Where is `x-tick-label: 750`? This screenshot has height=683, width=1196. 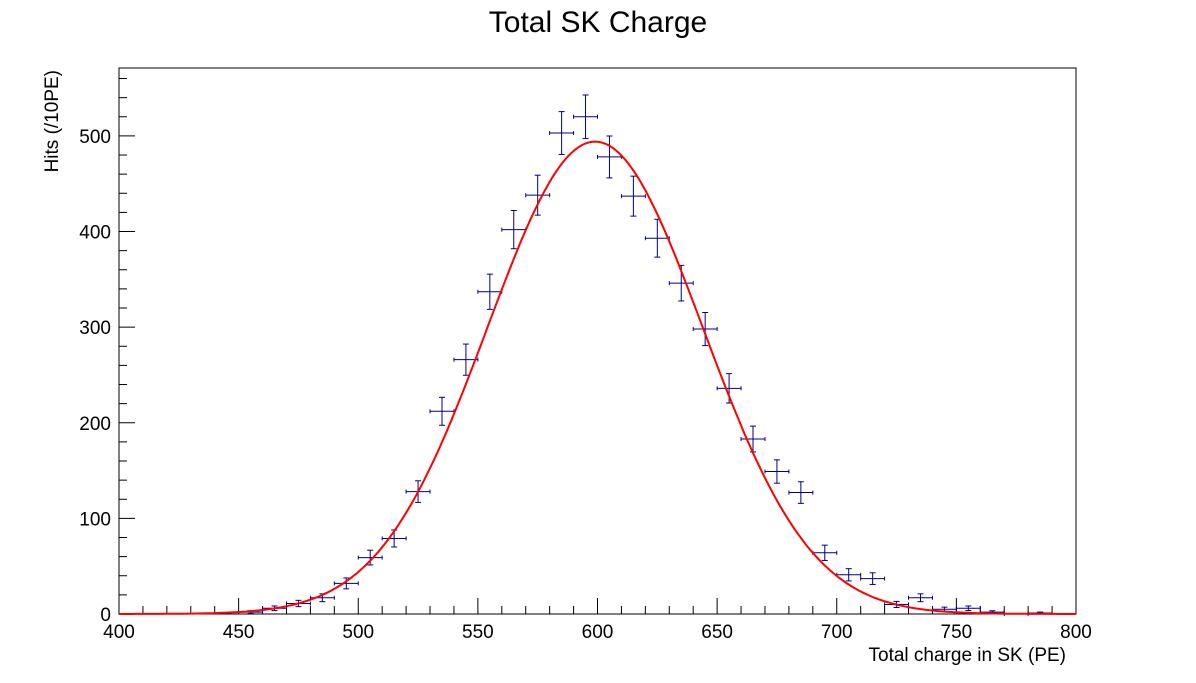
x-tick-label: 750 is located at coordinates (957, 632).